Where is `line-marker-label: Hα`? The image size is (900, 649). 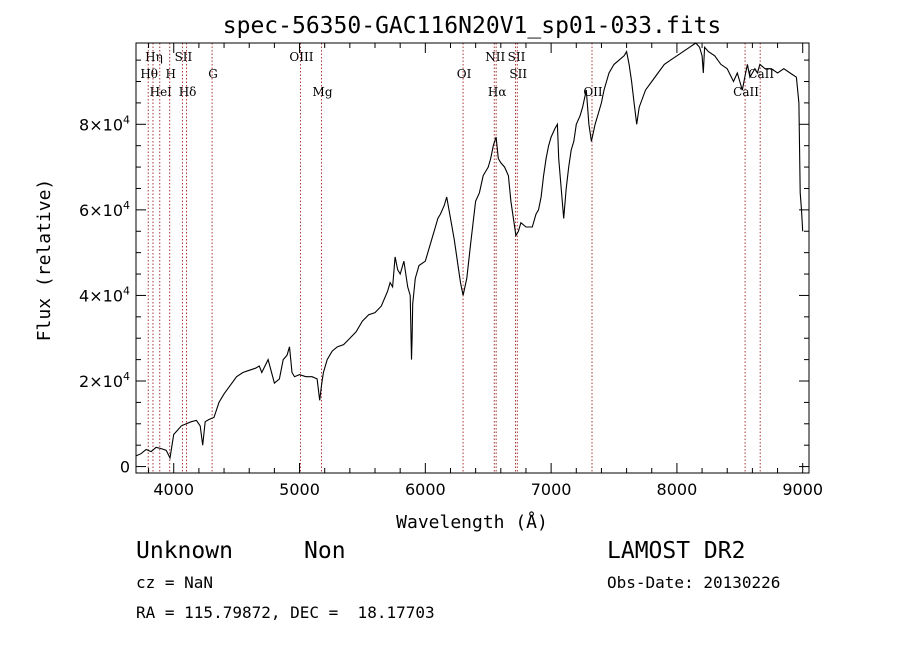 line-marker-label: Hα is located at coordinates (497, 92).